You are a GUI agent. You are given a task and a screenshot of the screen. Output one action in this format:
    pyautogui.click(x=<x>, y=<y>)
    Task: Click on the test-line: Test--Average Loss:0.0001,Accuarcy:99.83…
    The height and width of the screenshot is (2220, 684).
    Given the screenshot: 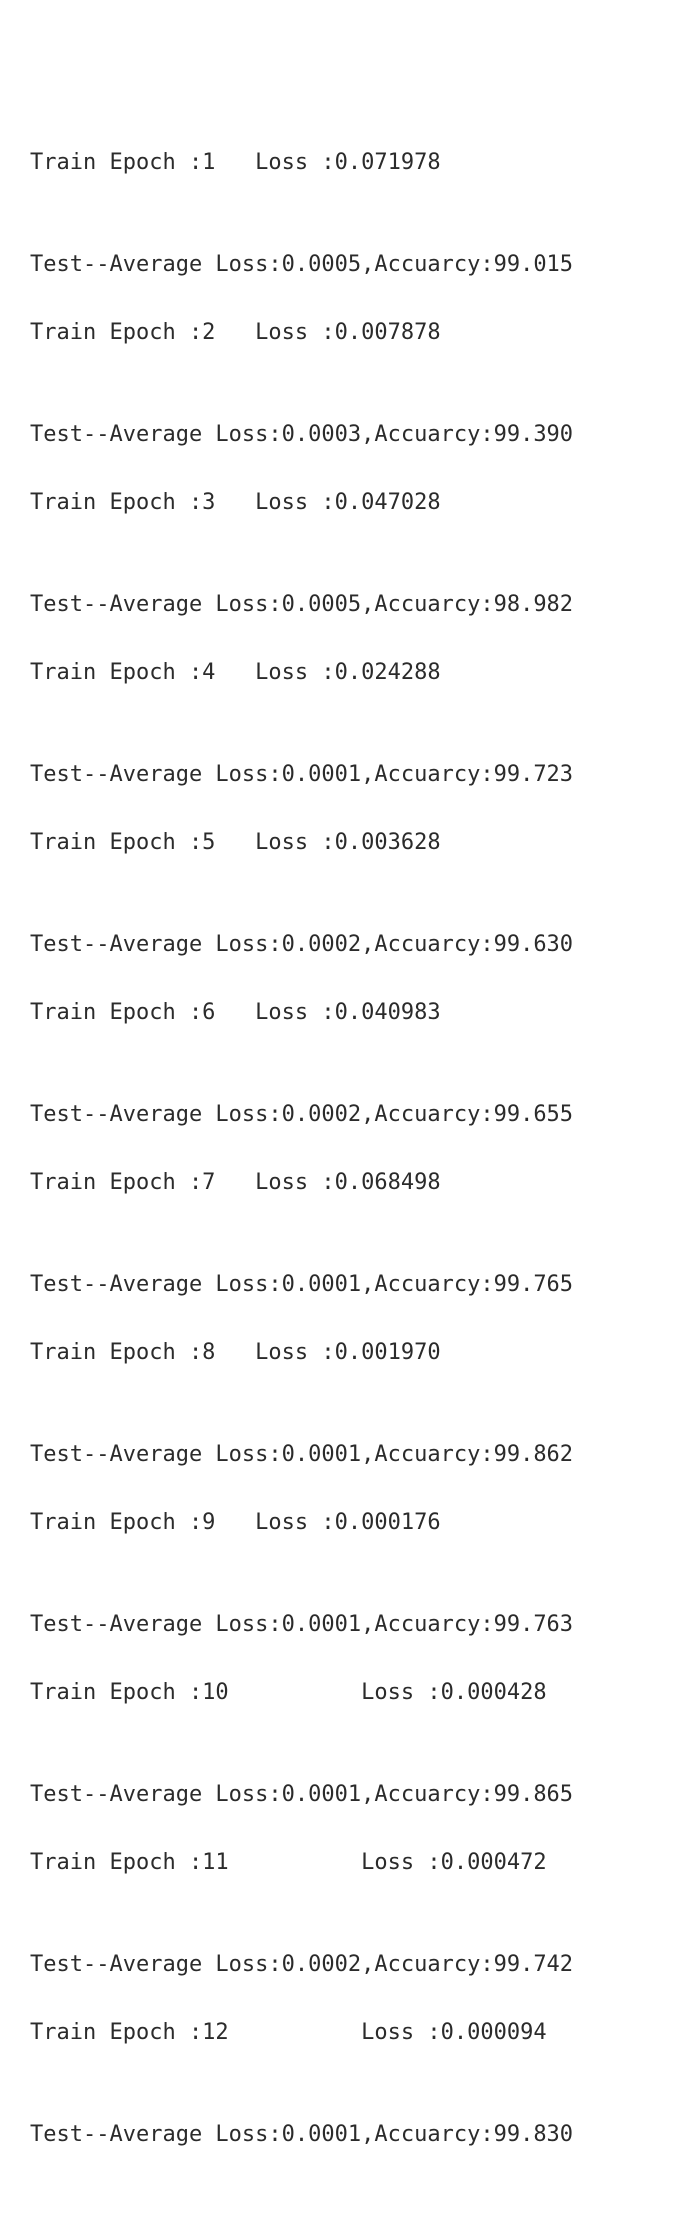 What is the action you would take?
    pyautogui.click(x=302, y=2134)
    